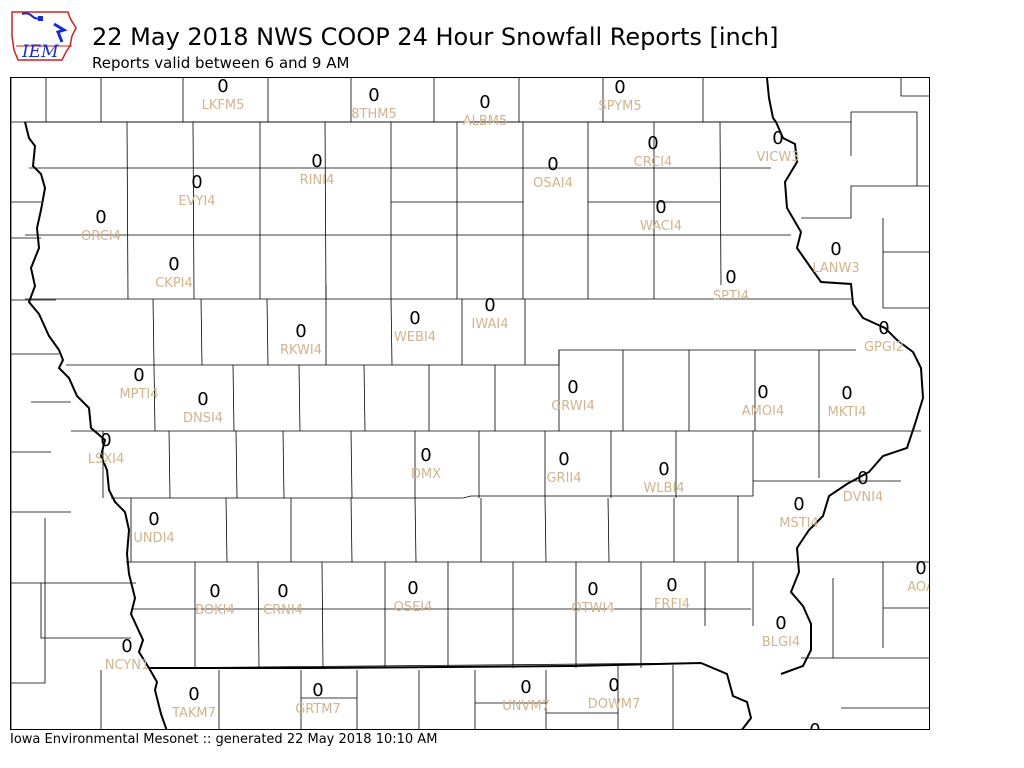 The height and width of the screenshot is (768, 1024). I want to click on station-id-label: TAKM7, so click(193, 713).